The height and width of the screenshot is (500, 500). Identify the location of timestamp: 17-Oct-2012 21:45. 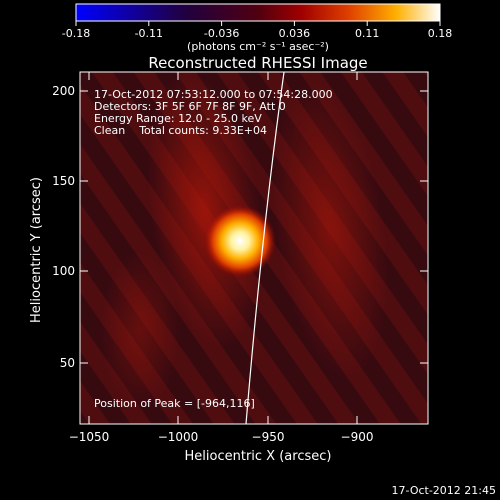
(444, 490).